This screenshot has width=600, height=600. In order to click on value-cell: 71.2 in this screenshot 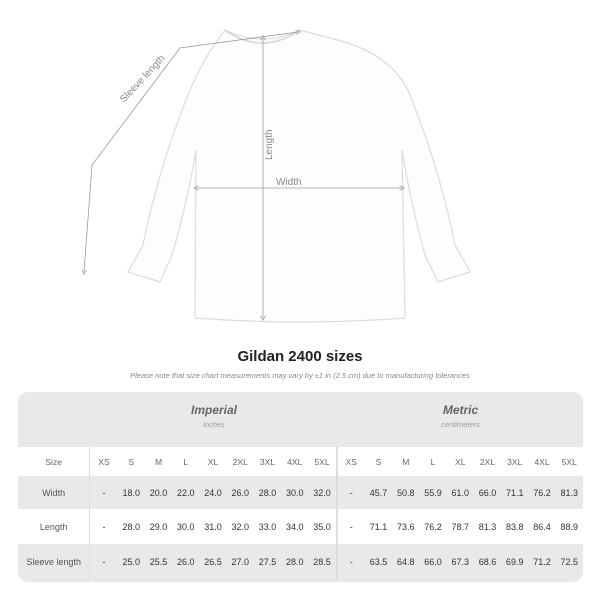, I will do `click(542, 562)`.